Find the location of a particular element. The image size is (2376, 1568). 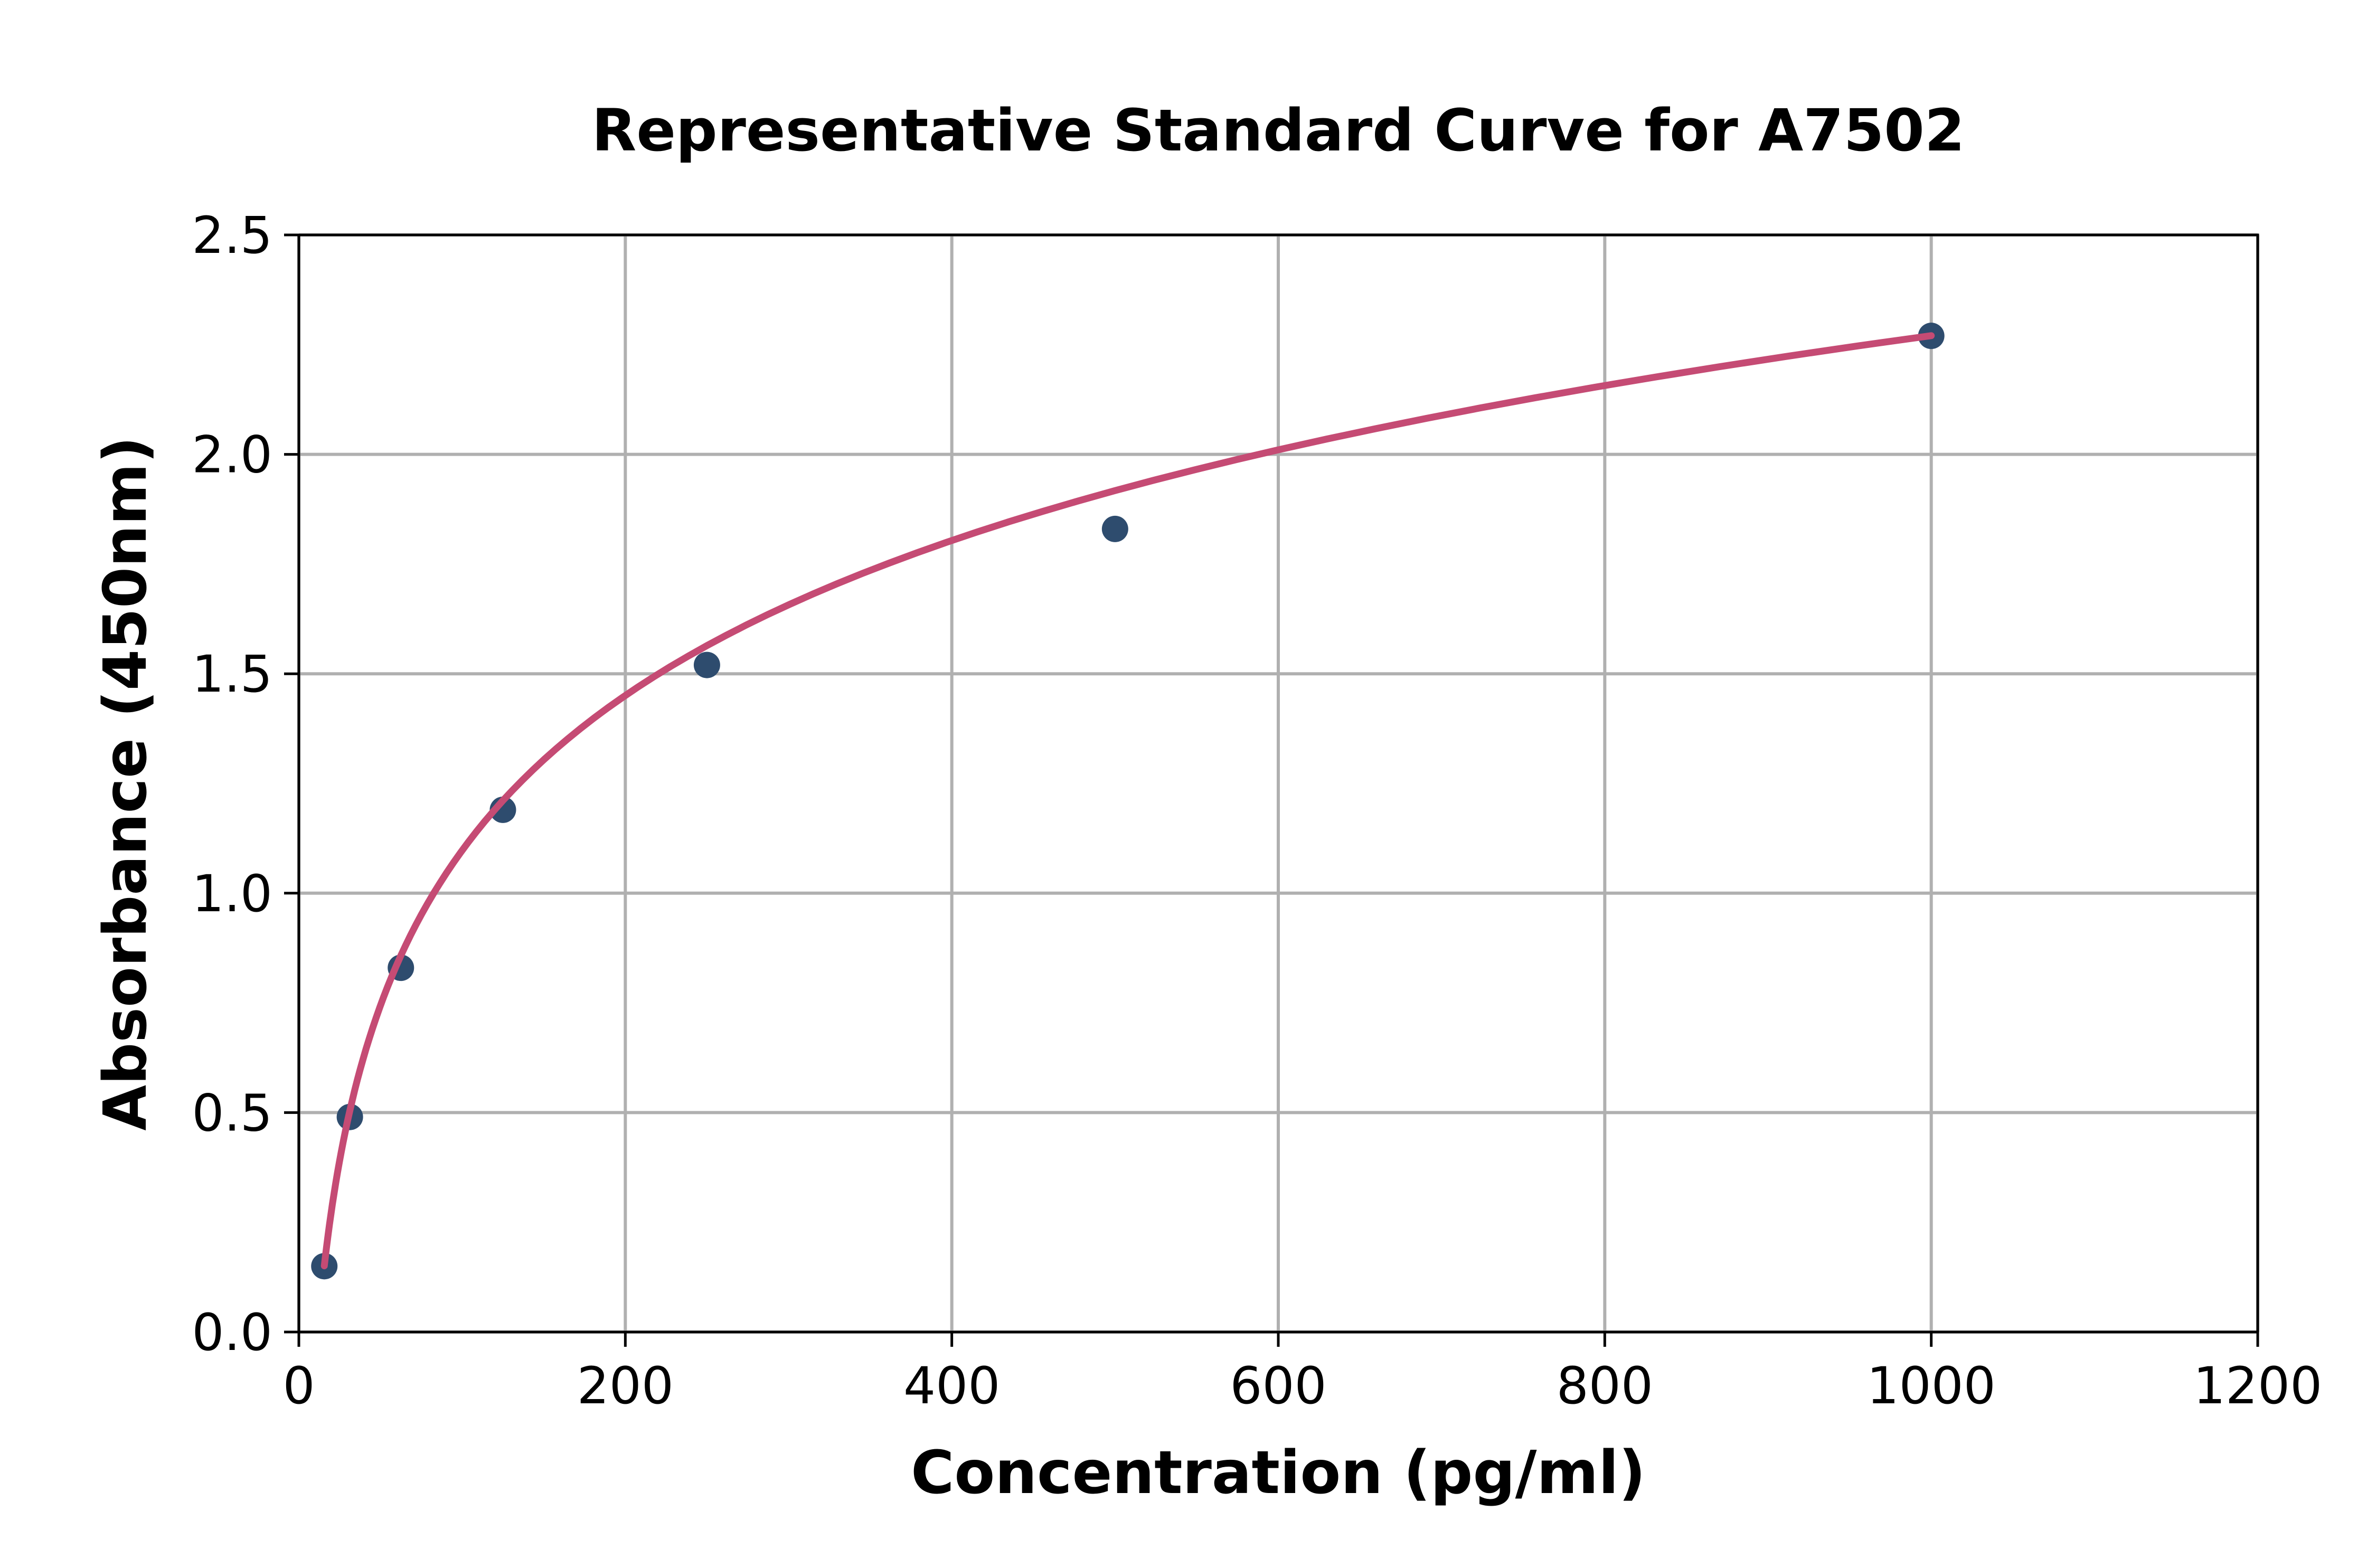

x-tick-label: 800 is located at coordinates (1605, 1385).